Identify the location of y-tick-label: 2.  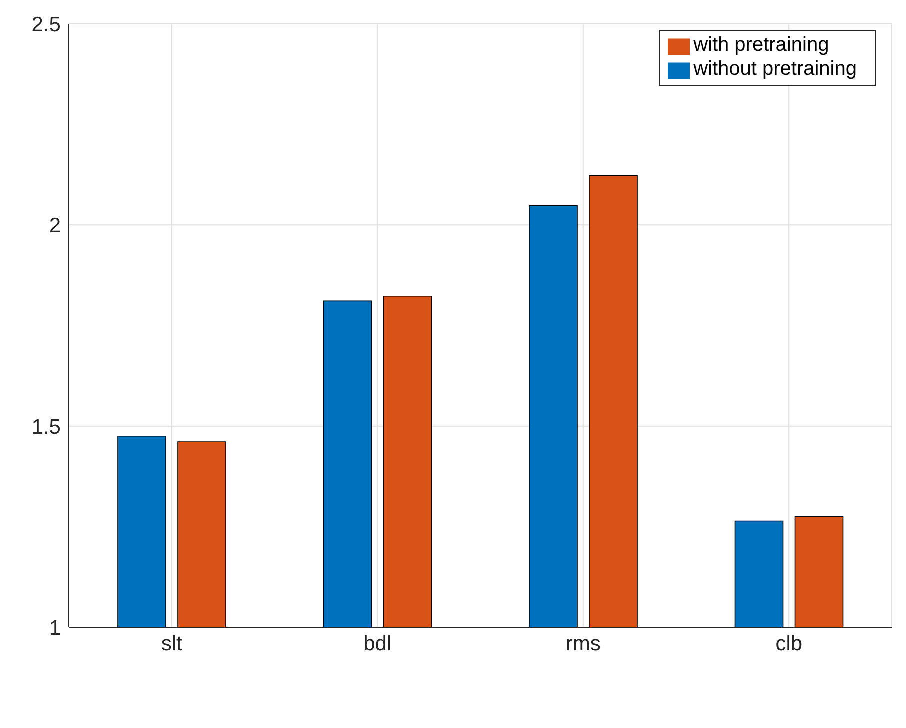
(55, 226).